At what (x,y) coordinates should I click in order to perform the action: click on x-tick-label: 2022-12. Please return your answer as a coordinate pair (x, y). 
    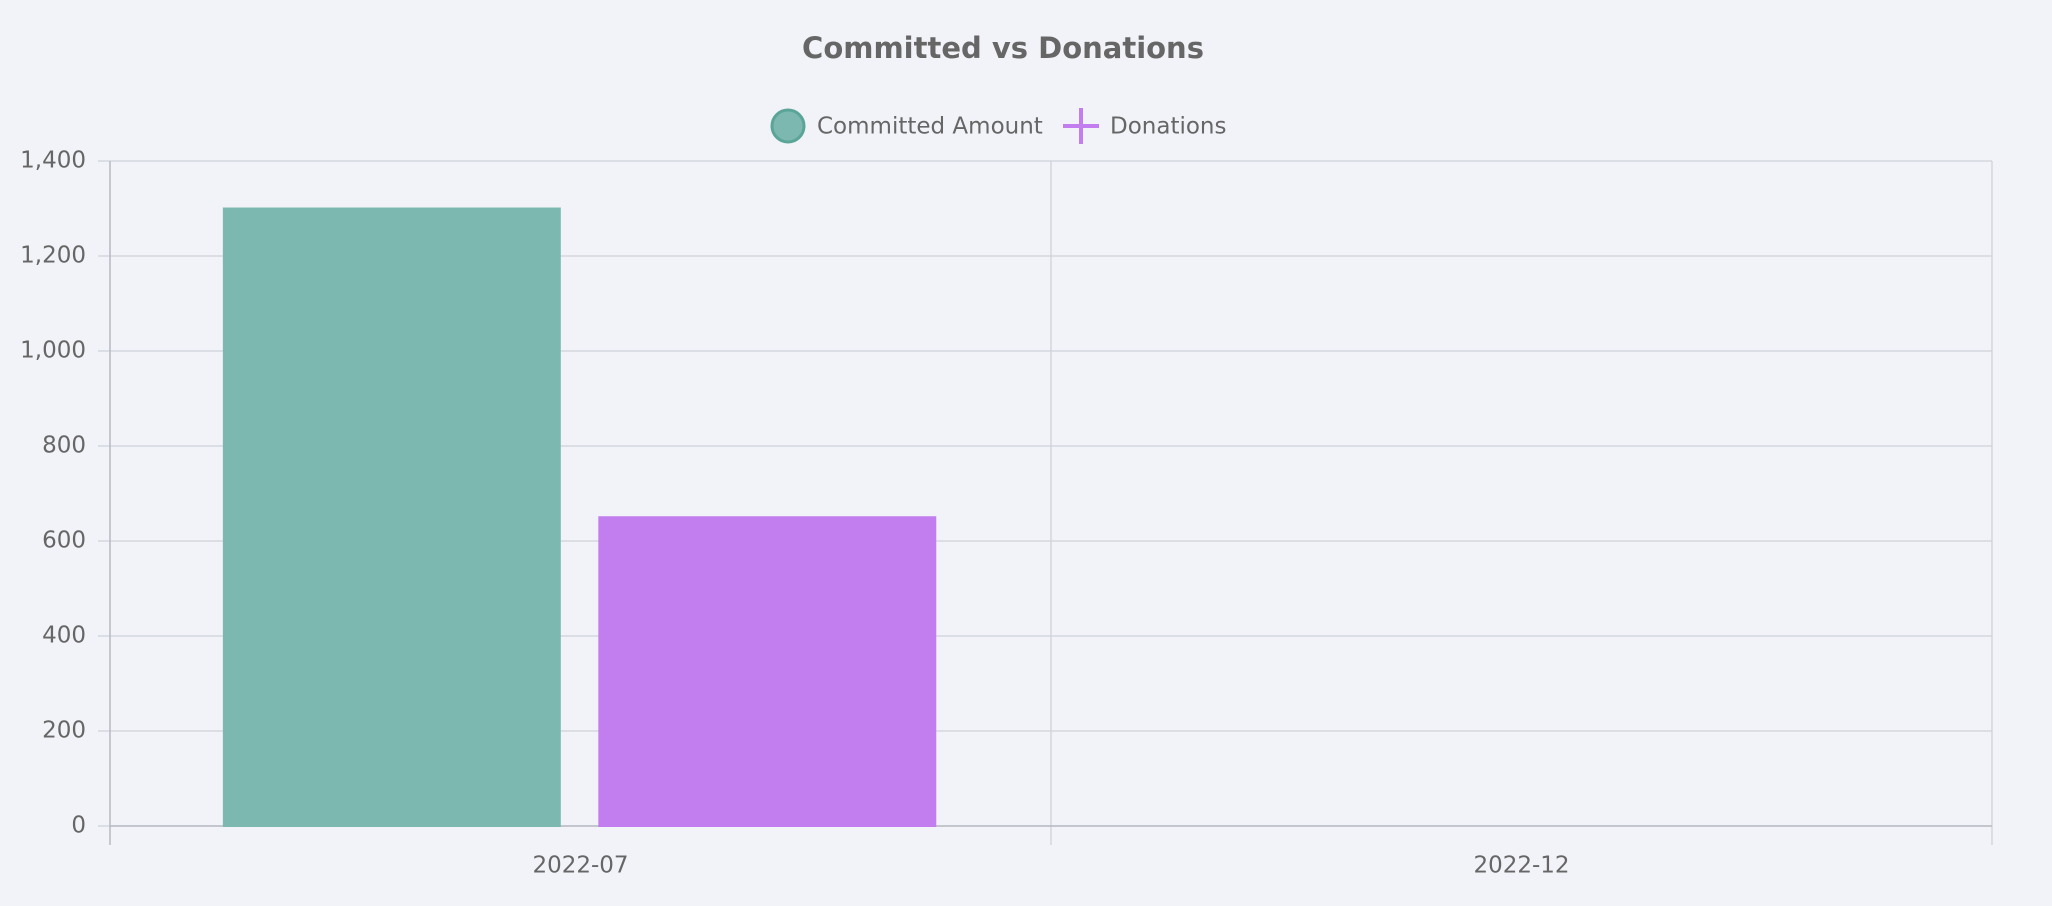
    Looking at the image, I should click on (1521, 866).